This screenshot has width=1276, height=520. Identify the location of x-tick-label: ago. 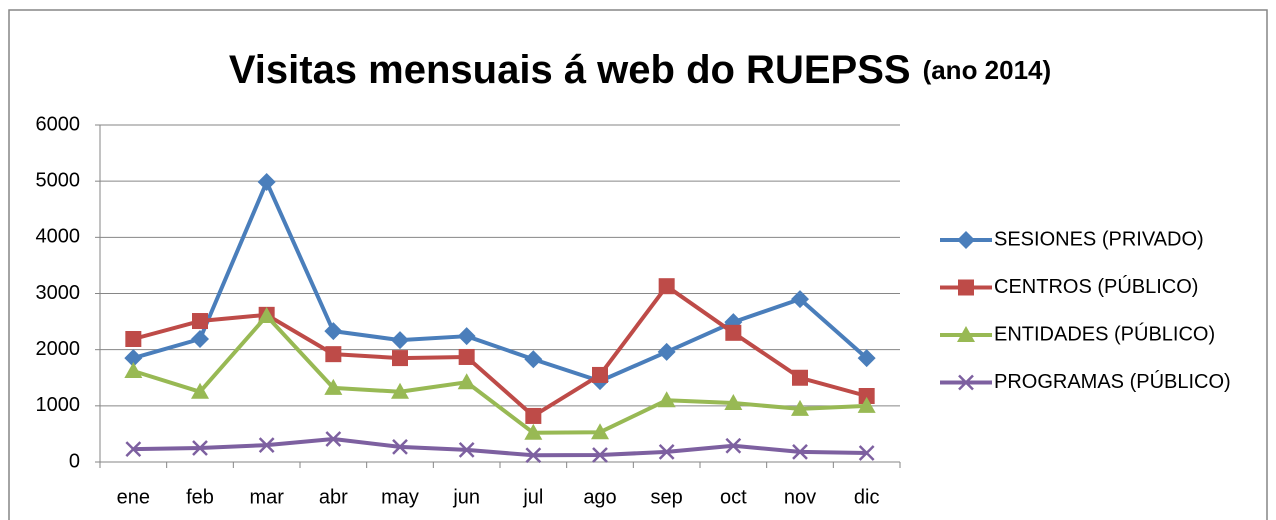
(599, 497).